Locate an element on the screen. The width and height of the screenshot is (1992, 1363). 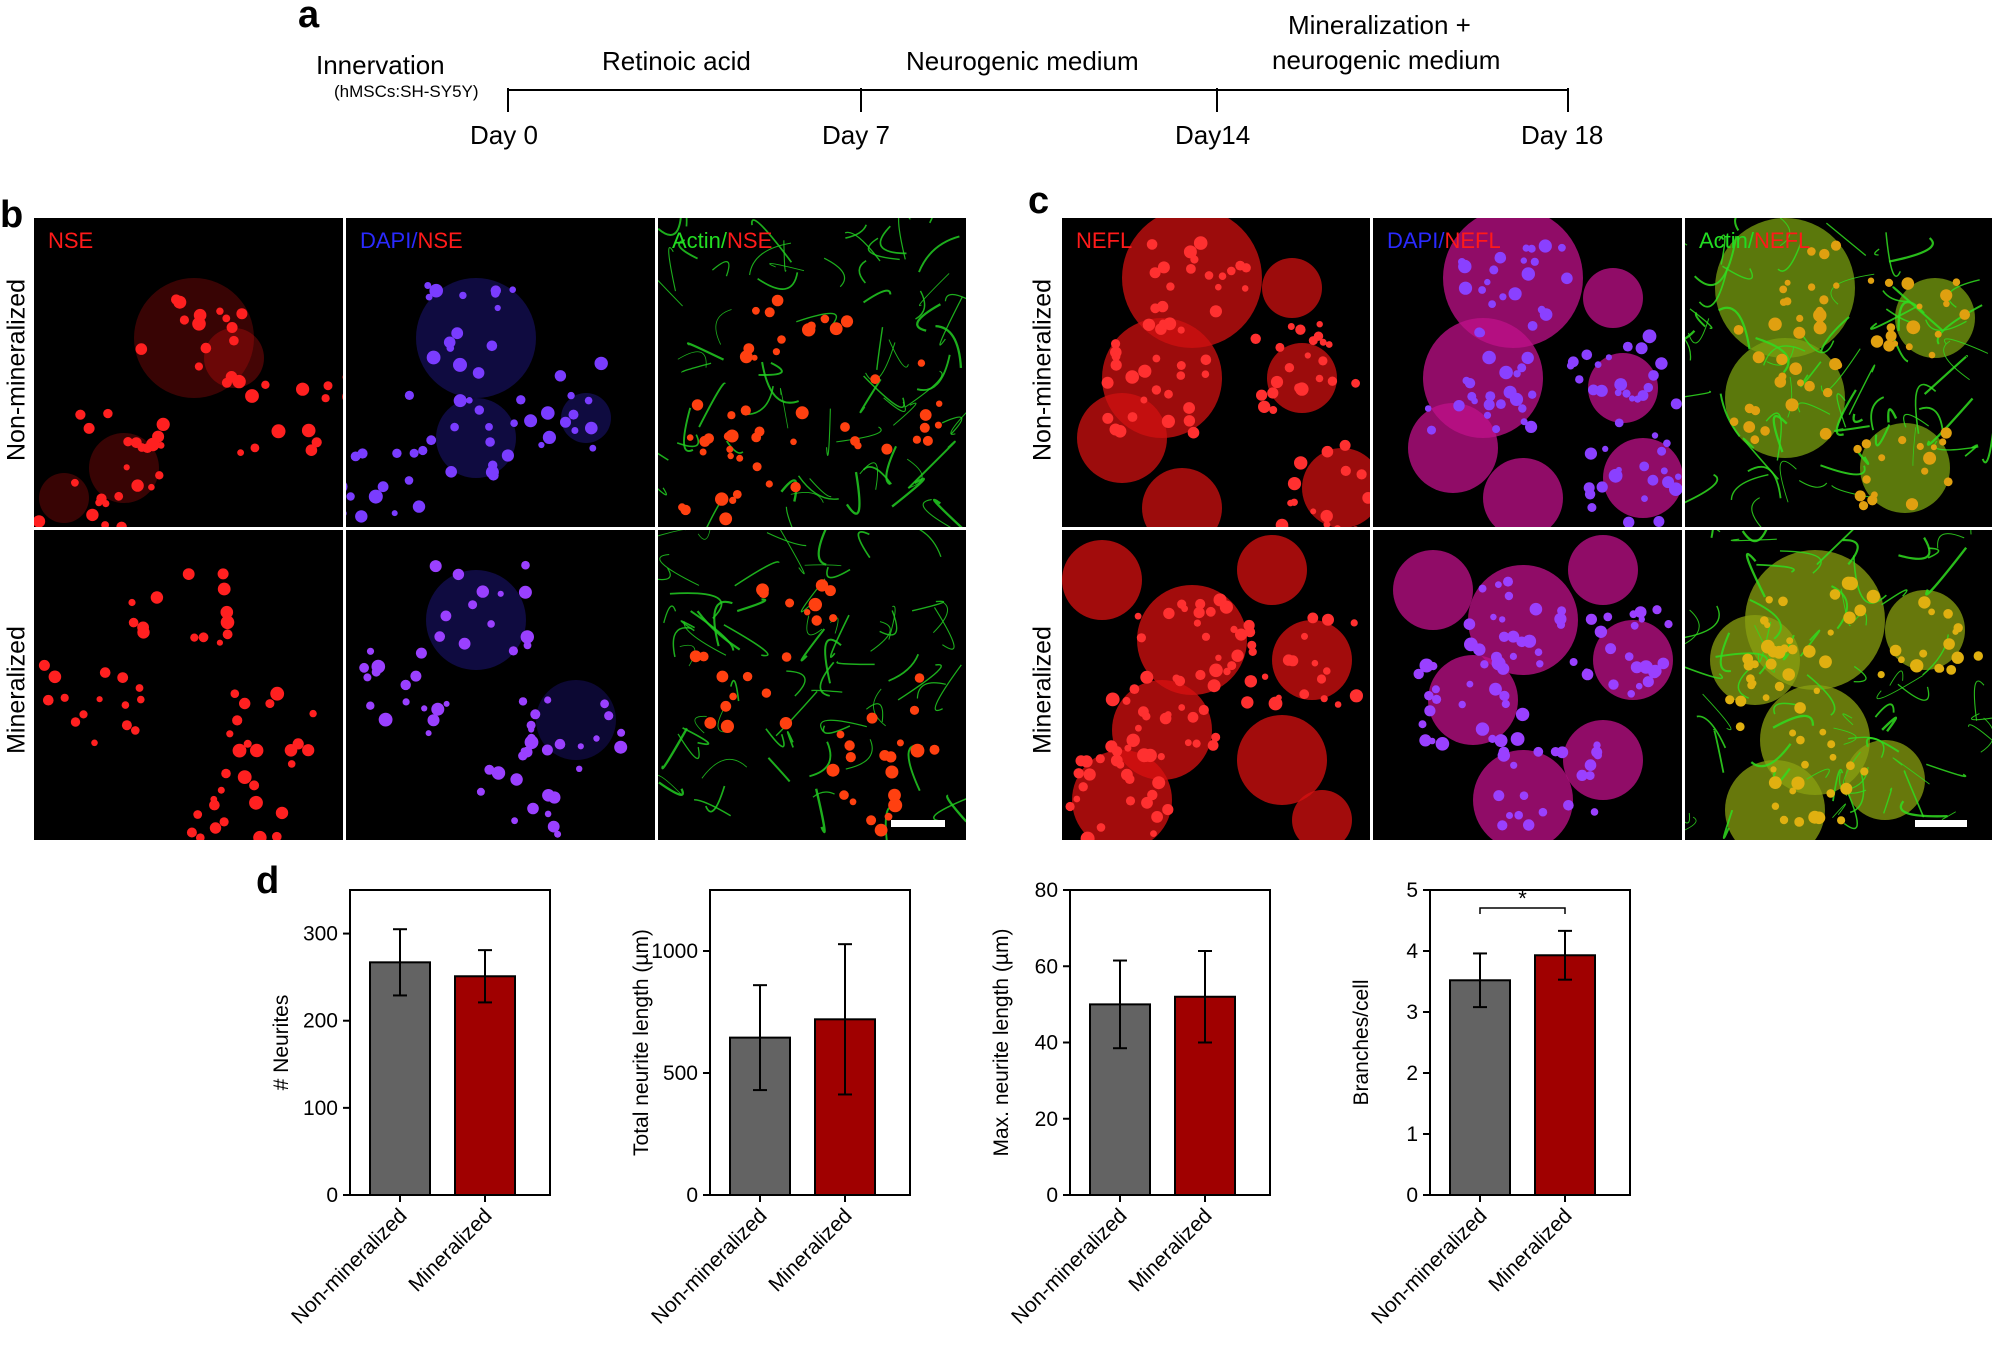
timeline-axis is located at coordinates (996, 65).